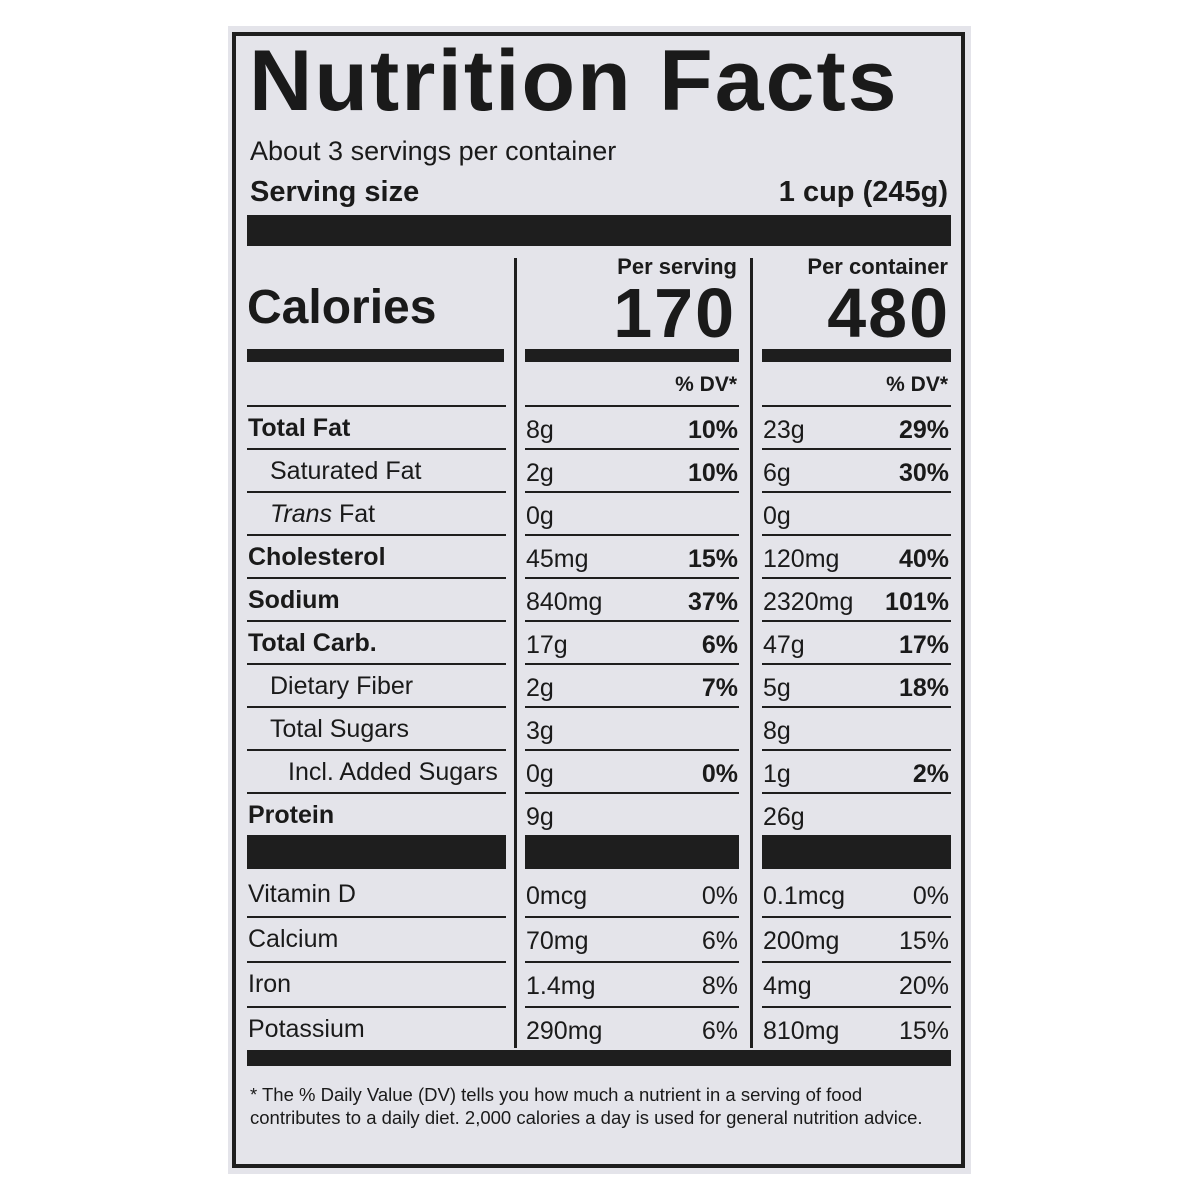 This screenshot has height=1200, width=1200. What do you see at coordinates (317, 557) in the screenshot?
I see `nutrient-label: Cholesterol` at bounding box center [317, 557].